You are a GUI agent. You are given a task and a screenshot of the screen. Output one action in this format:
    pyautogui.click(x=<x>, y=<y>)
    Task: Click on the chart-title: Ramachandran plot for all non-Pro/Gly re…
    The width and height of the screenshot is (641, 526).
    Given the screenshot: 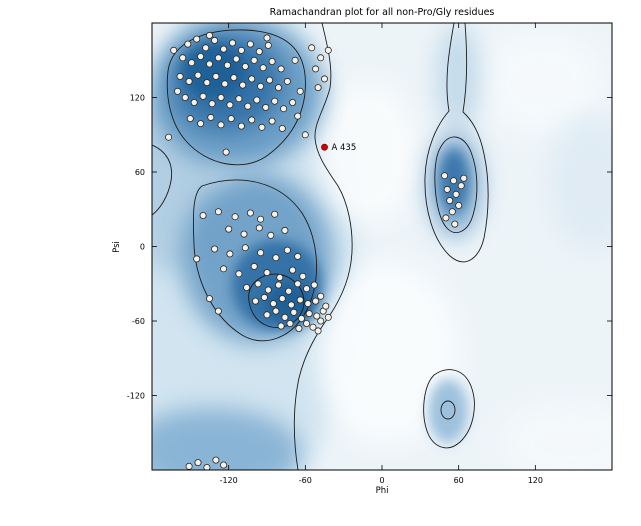 What is the action you would take?
    pyautogui.click(x=382, y=12)
    